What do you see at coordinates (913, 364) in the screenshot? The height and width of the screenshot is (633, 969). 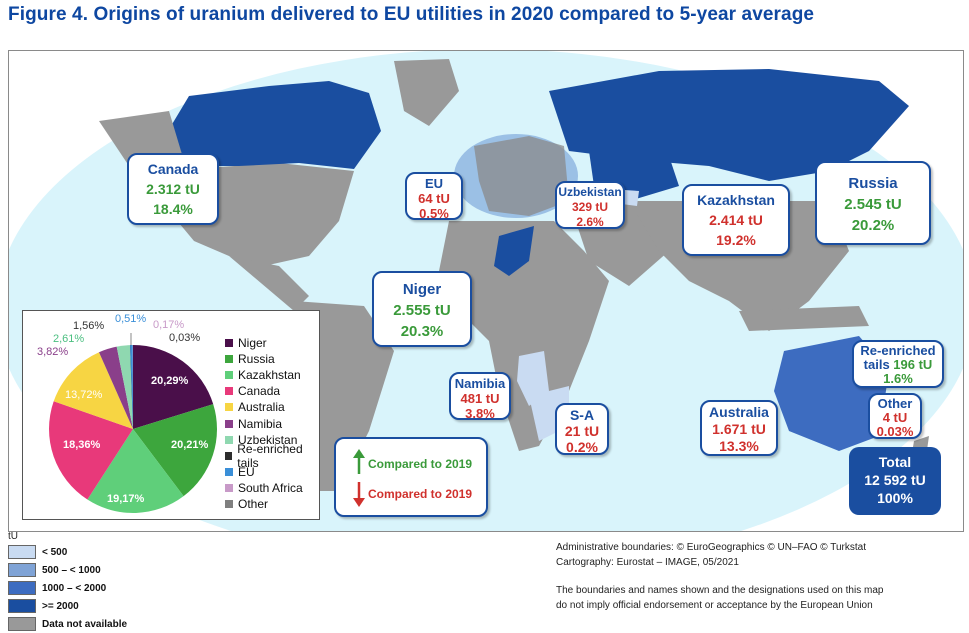 I see `callout-reenriched-value: 196 tU` at bounding box center [913, 364].